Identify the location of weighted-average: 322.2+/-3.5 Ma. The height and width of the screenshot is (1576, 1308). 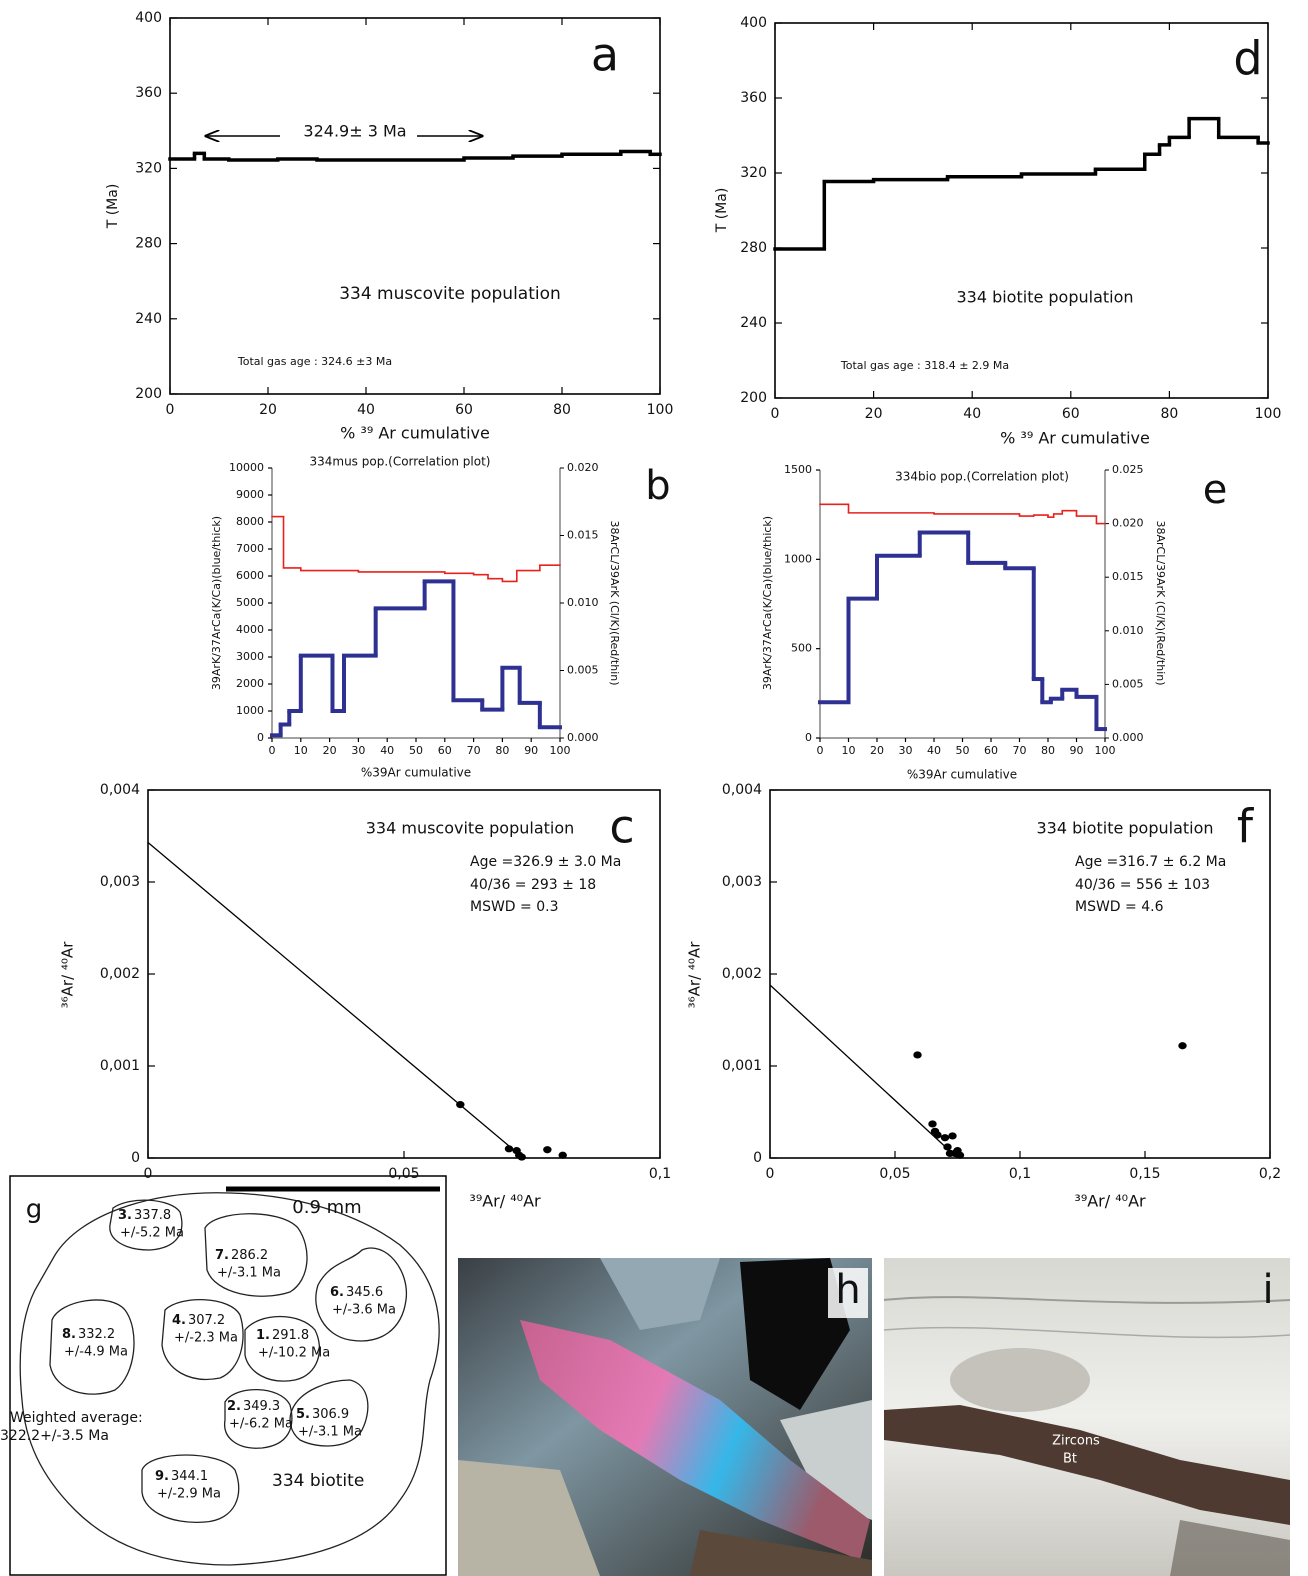
(54, 1436).